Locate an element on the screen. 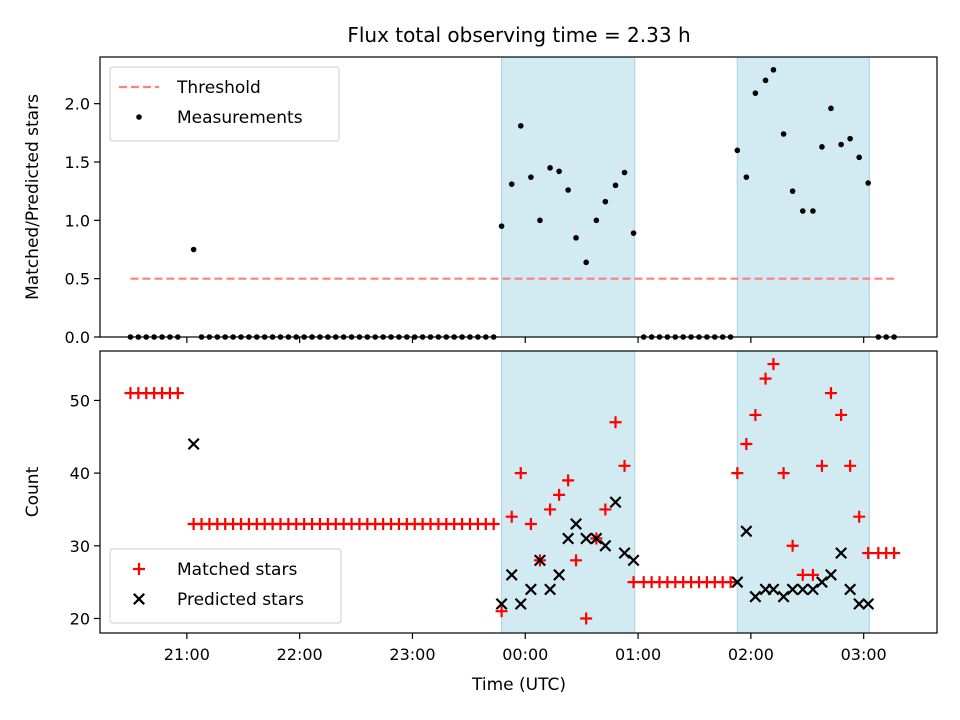  x-tick-label: 22:00 is located at coordinates (300, 654).